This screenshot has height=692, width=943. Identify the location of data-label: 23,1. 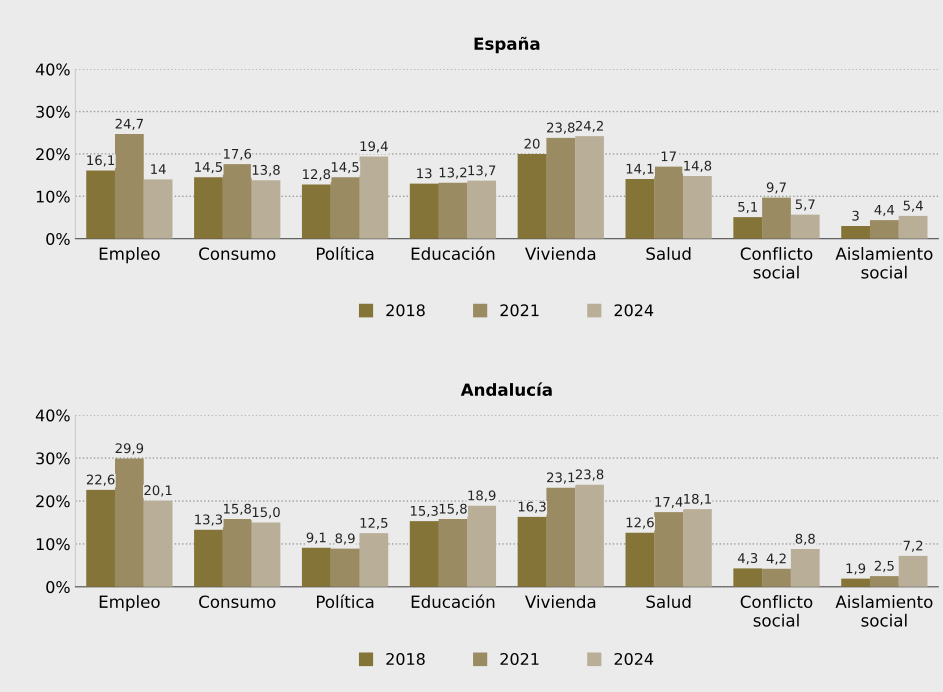
(560, 478).